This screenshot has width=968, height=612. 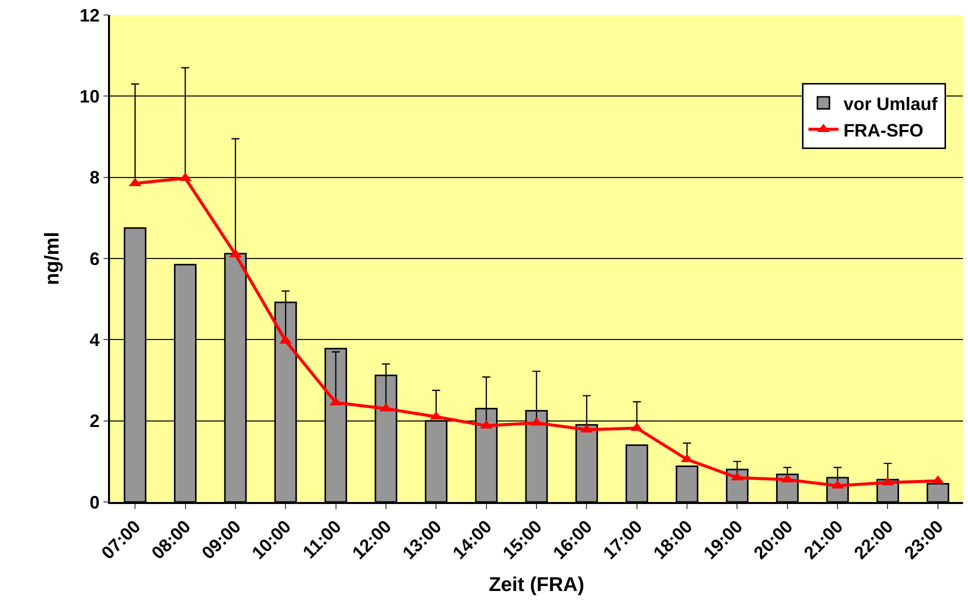 I want to click on y-tick-label: 6, so click(x=95, y=258).